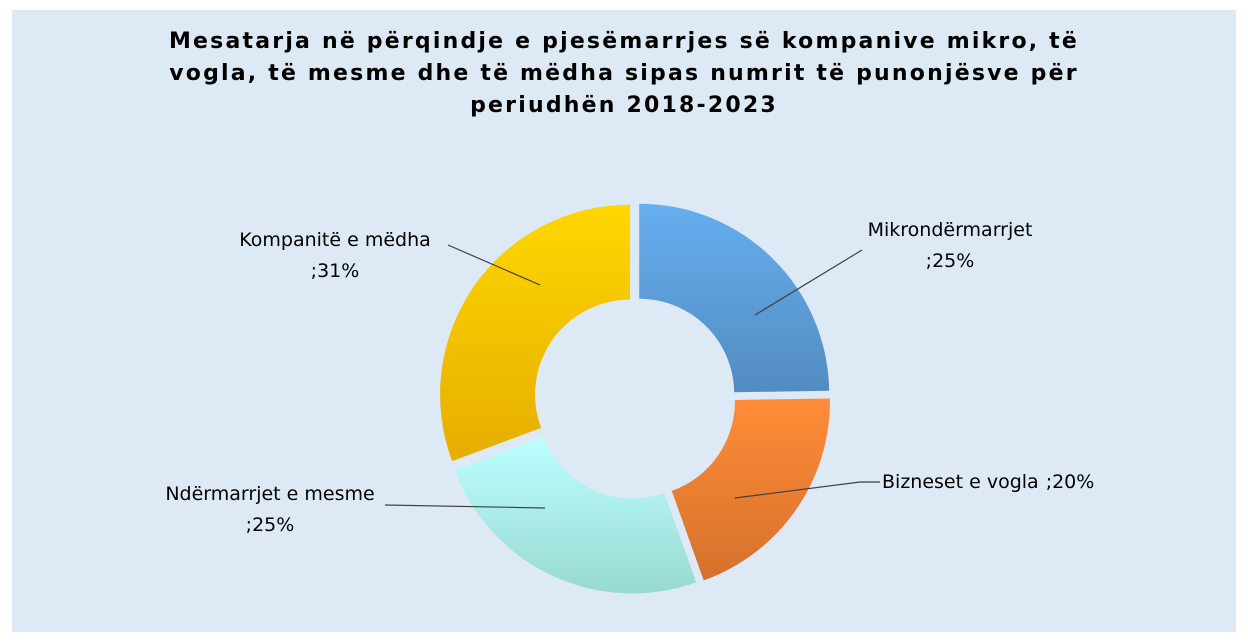  I want to click on data-label-value: ;31%, so click(335, 271).